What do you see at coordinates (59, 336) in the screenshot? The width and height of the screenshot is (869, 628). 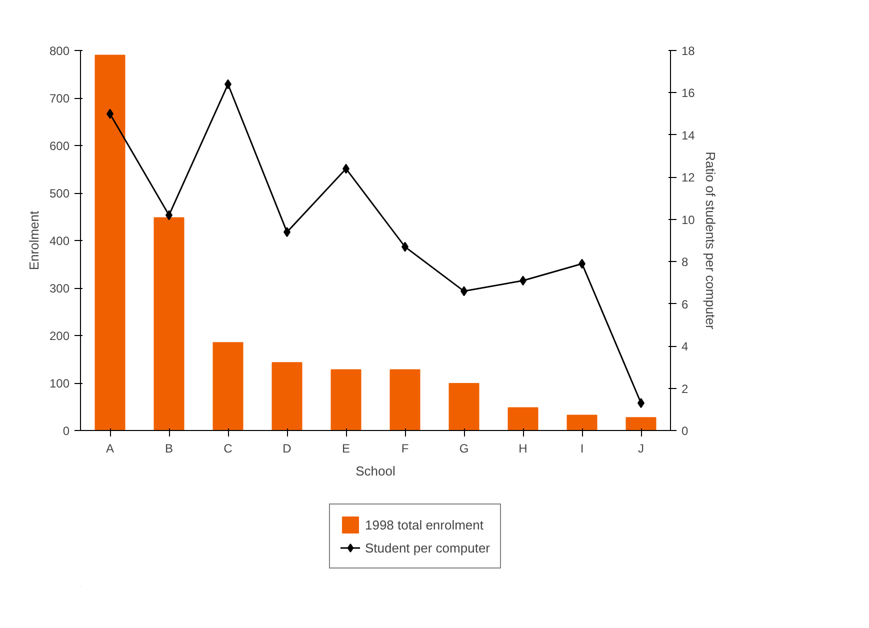 I see `y-tick-label: 200` at bounding box center [59, 336].